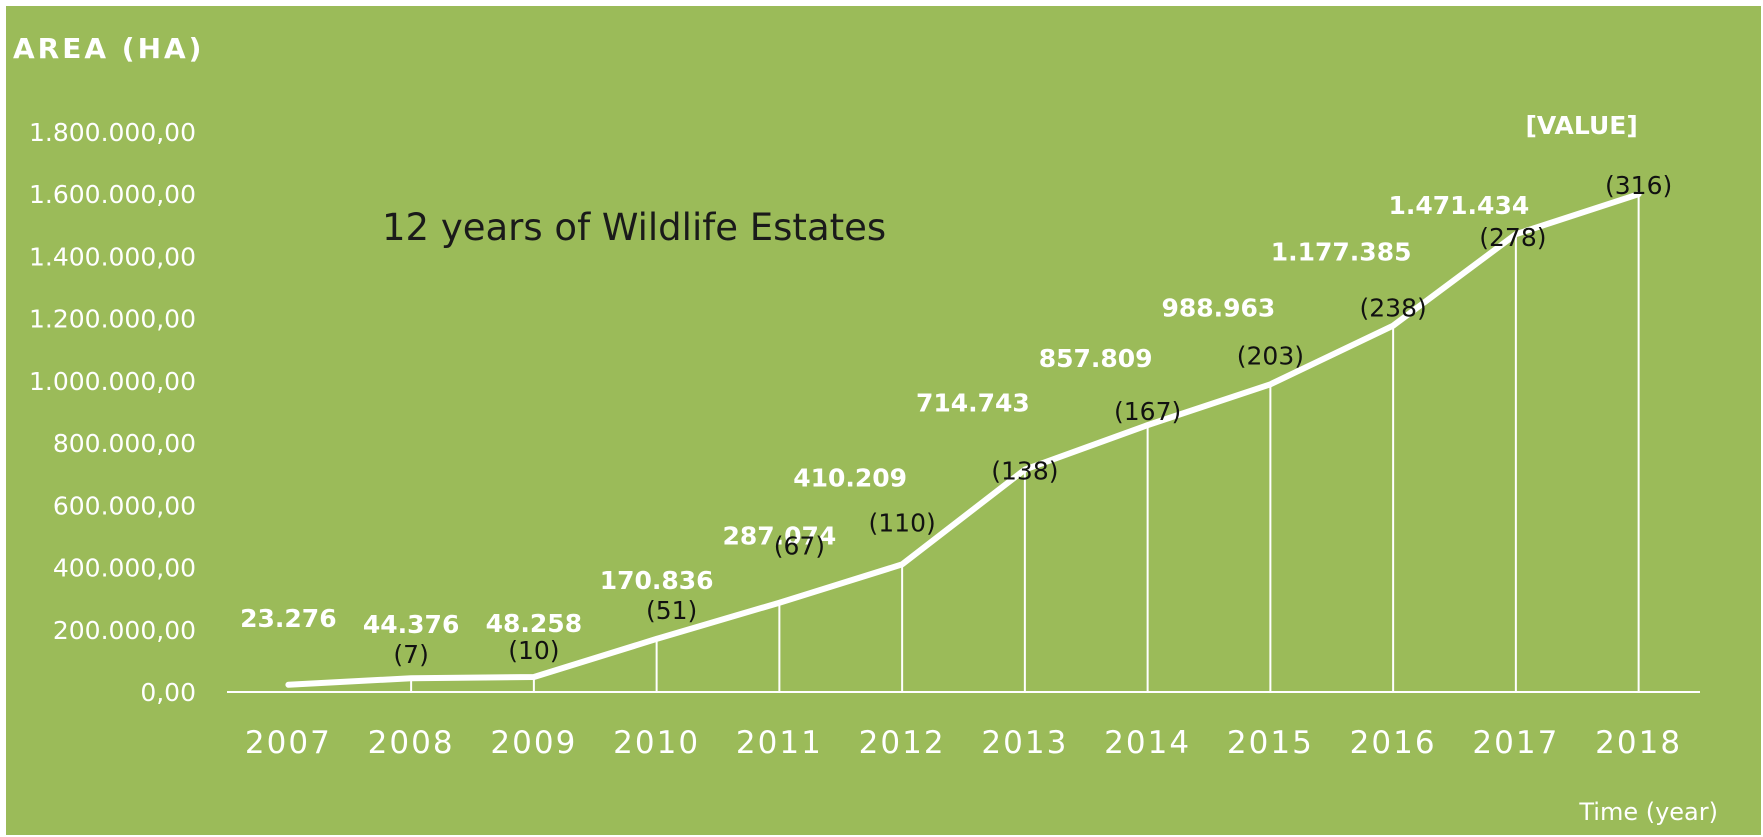  I want to click on data-label-area: 48.258, so click(534, 623).